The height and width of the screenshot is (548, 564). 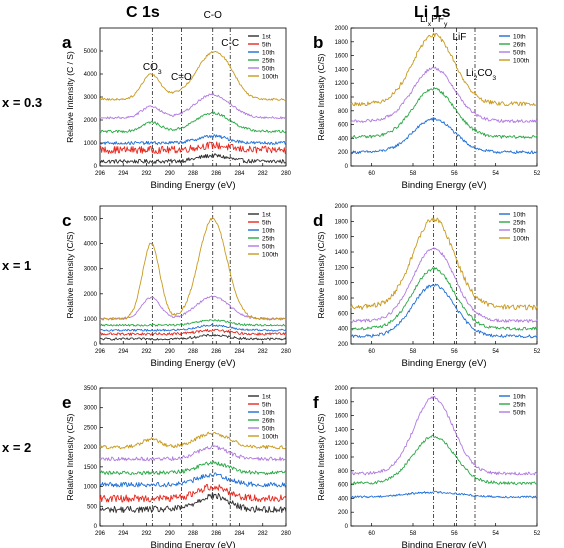 What do you see at coordinates (16, 447) in the screenshot?
I see `row-label-x2: x = 2` at bounding box center [16, 447].